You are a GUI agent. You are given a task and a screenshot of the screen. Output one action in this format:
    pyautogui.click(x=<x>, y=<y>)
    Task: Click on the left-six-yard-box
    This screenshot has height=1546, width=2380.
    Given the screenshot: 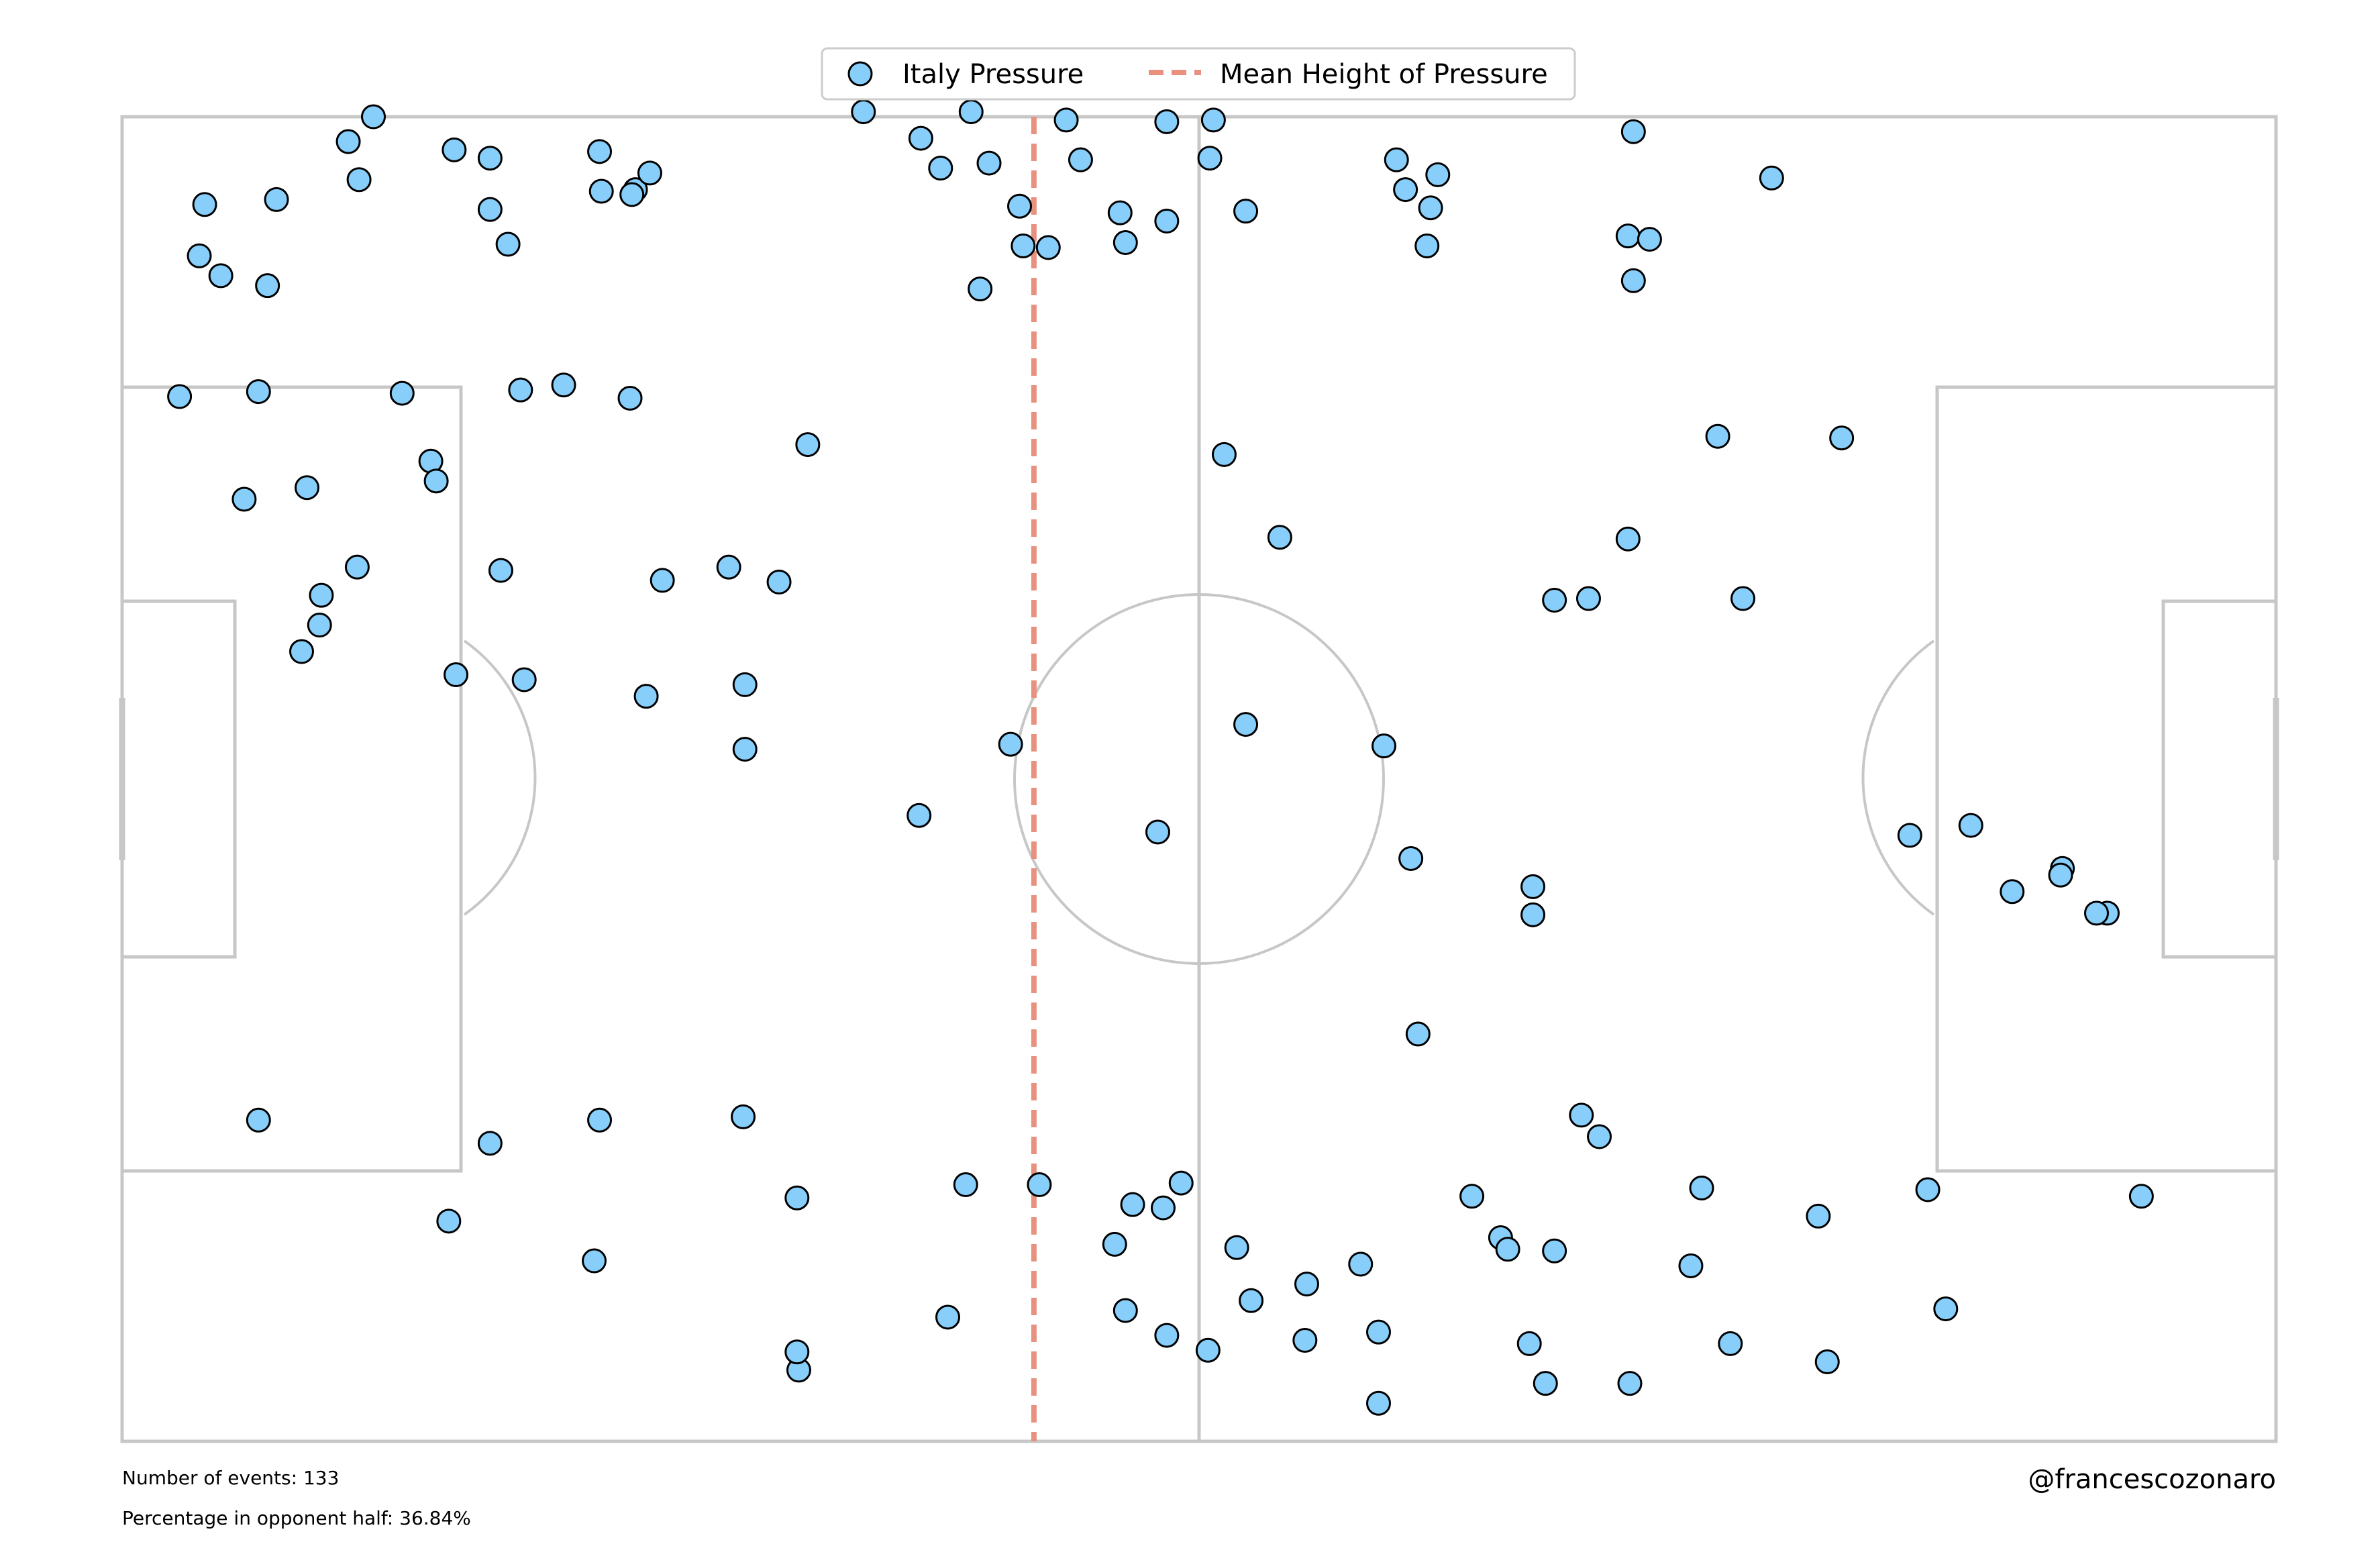 What is the action you would take?
    pyautogui.click(x=179, y=779)
    